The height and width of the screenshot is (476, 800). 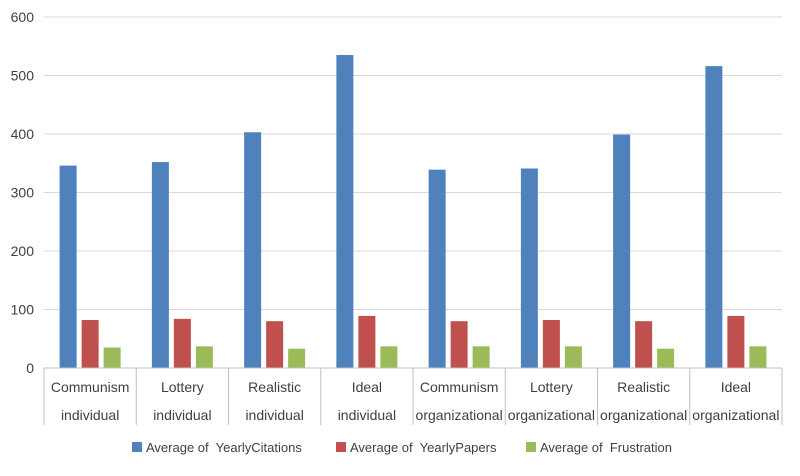 I want to click on y-tick-label: 300, so click(x=23, y=193).